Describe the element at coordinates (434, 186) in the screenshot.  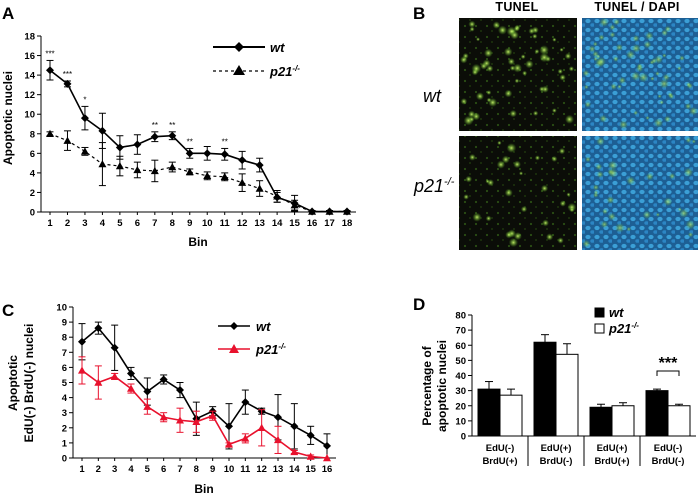
I see `micrograph-row2-label: p21-/-` at that location.